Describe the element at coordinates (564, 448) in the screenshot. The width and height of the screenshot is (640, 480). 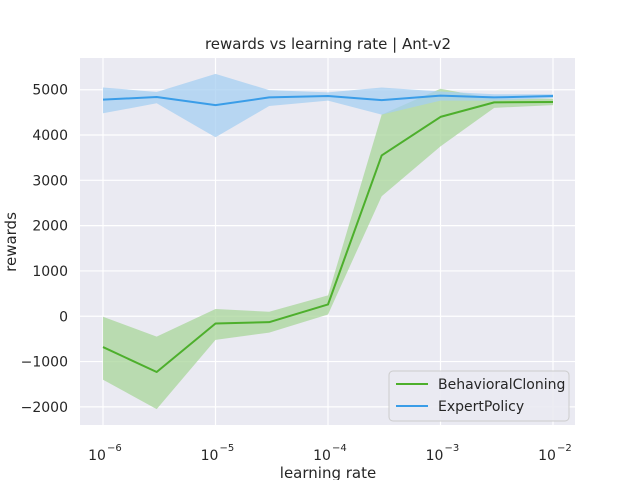
I see `x-tick-exponent: −2` at that location.